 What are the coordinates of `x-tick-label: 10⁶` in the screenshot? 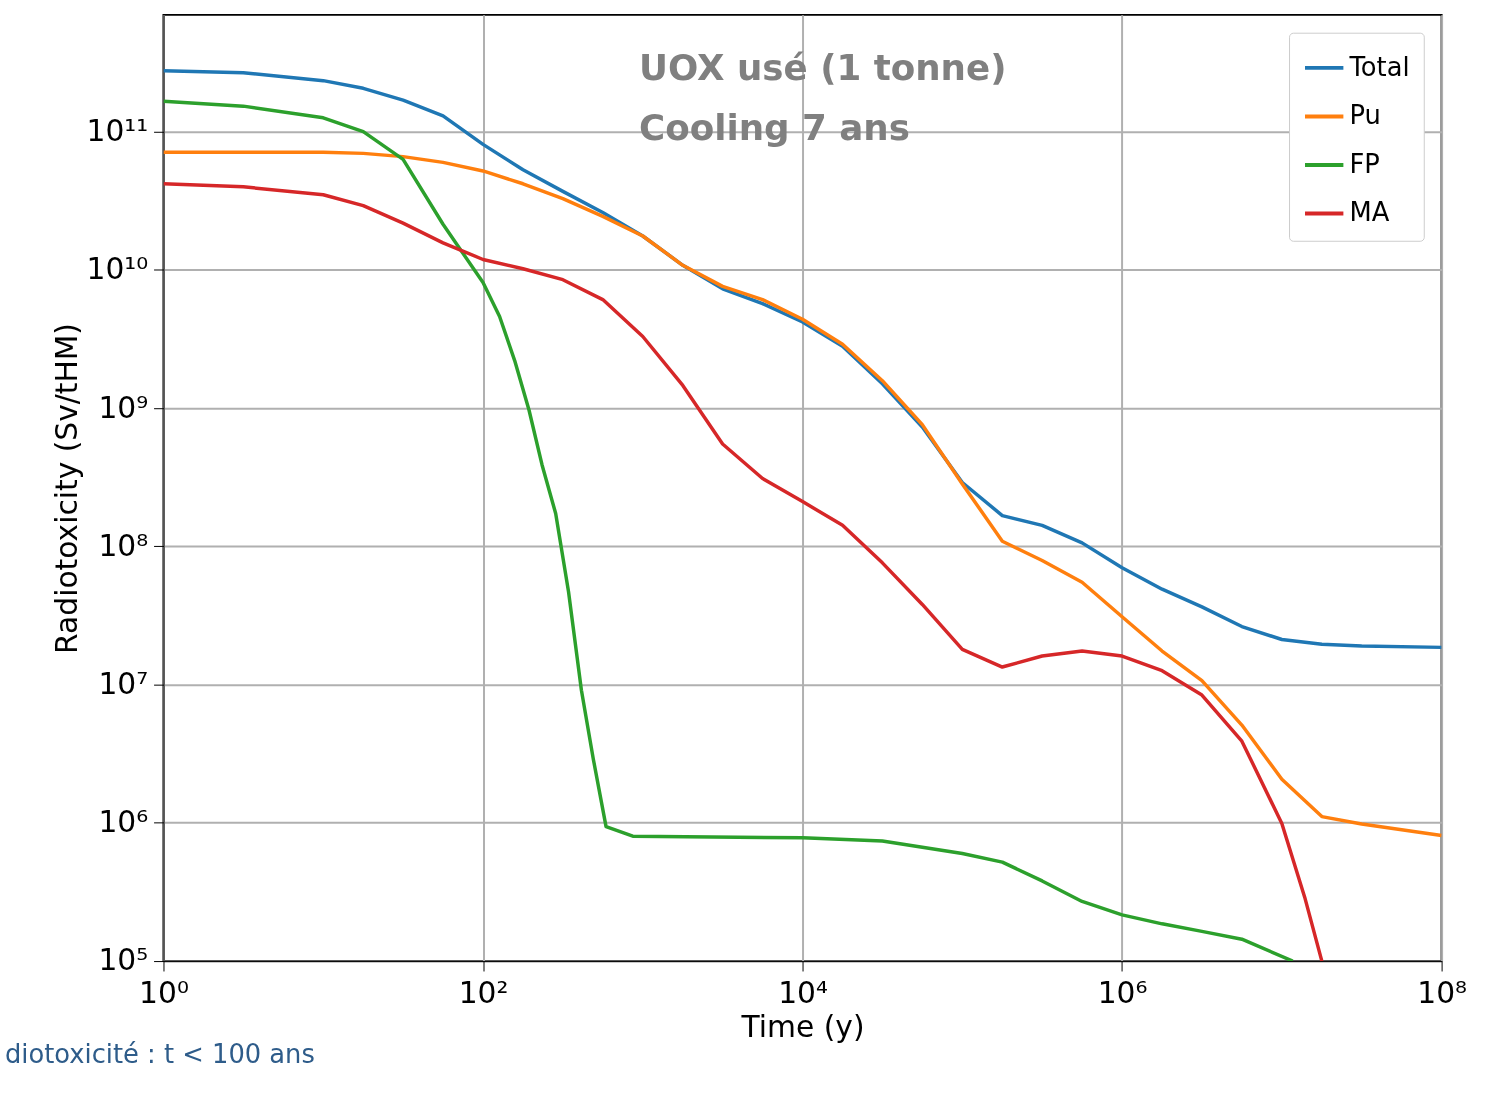 It's located at (1122, 993).